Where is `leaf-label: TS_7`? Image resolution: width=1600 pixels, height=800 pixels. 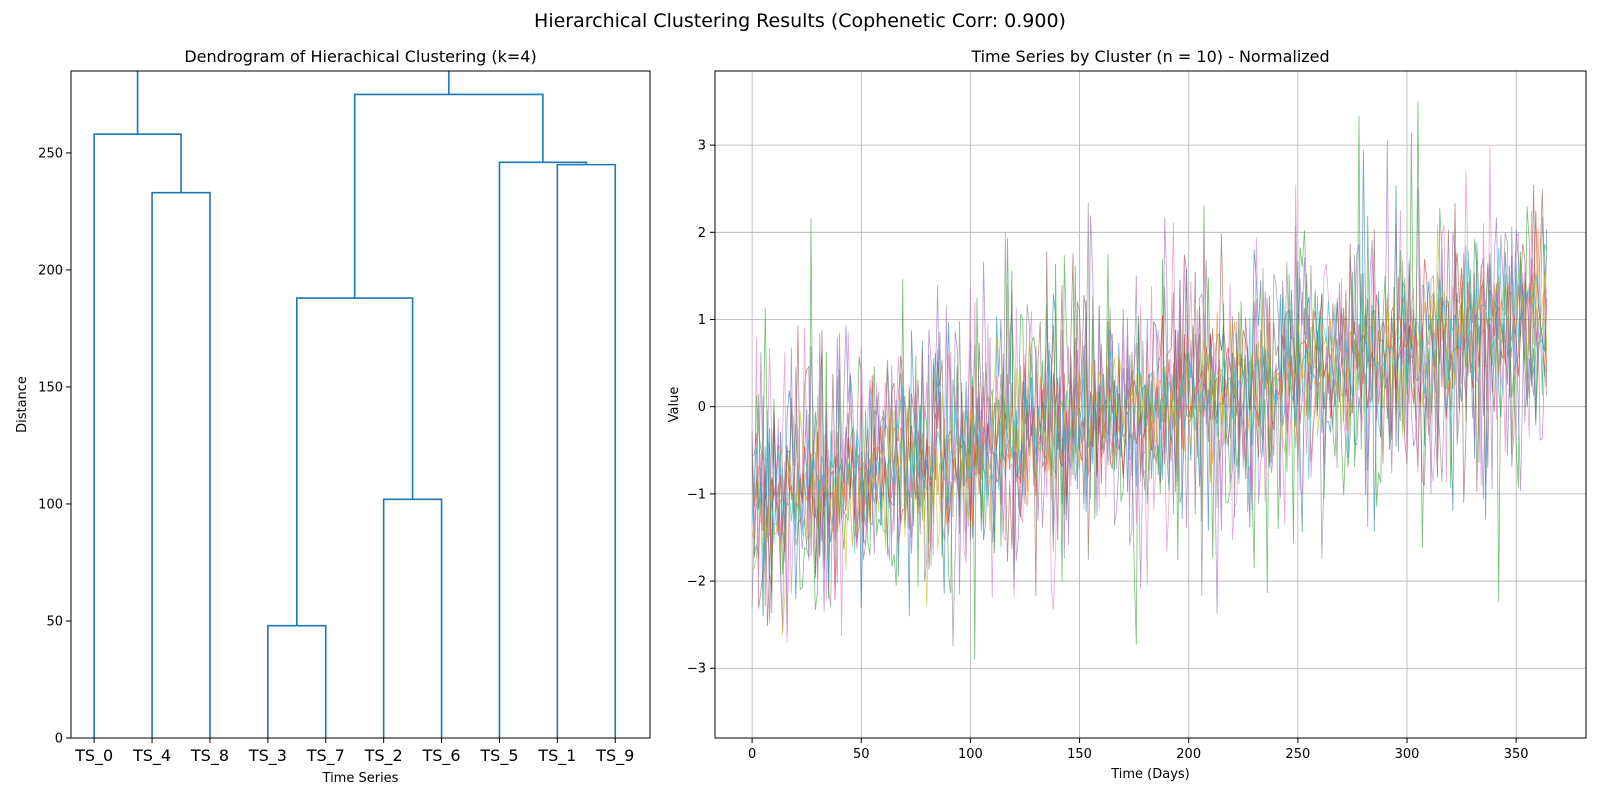 leaf-label: TS_7 is located at coordinates (325, 756).